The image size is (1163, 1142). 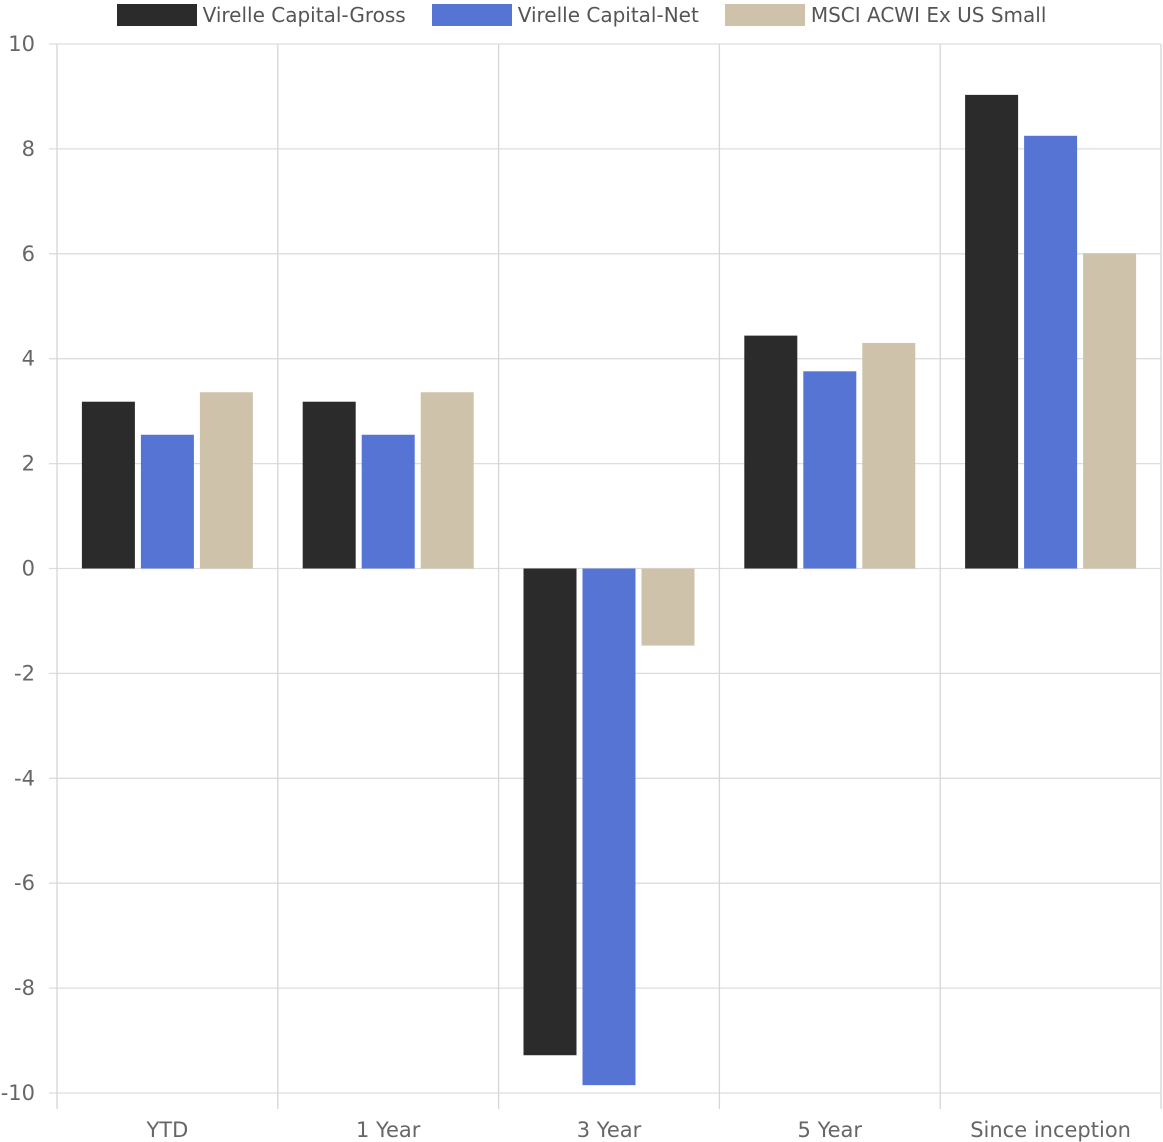 I want to click on bar-msci-acwi-ex-us-small-5-year, so click(x=889, y=455).